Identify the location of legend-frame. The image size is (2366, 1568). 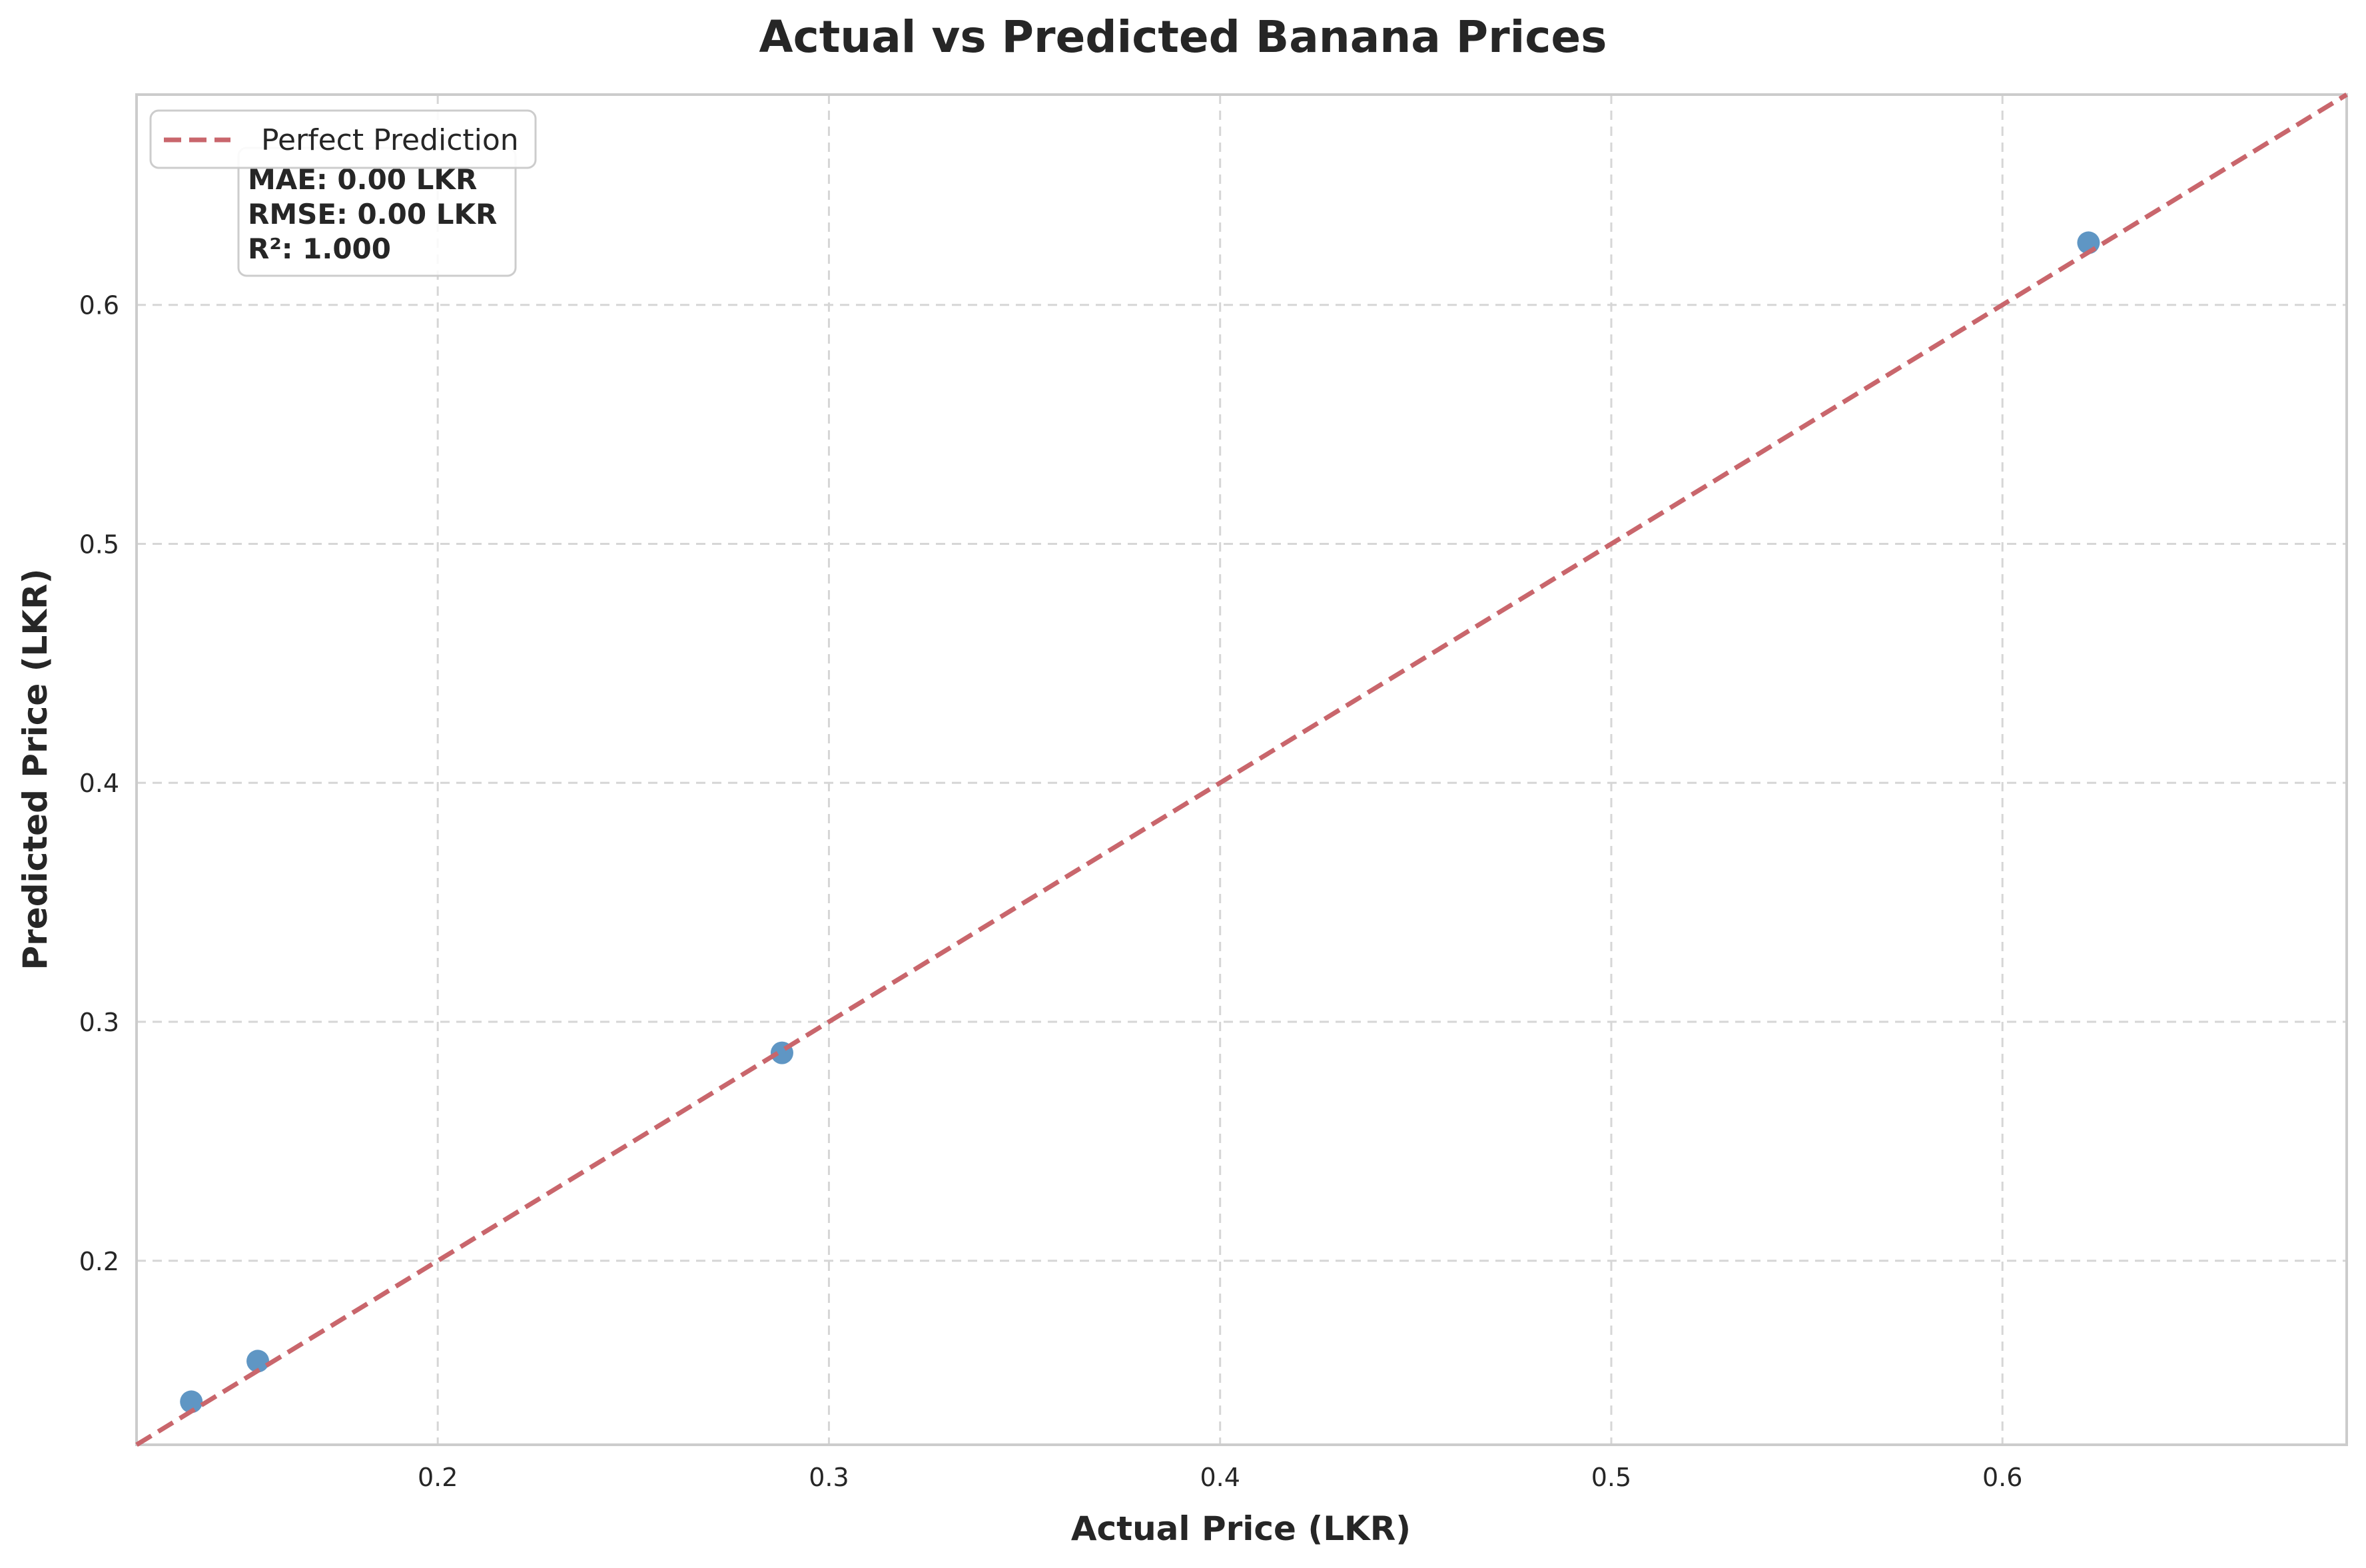
(343, 139).